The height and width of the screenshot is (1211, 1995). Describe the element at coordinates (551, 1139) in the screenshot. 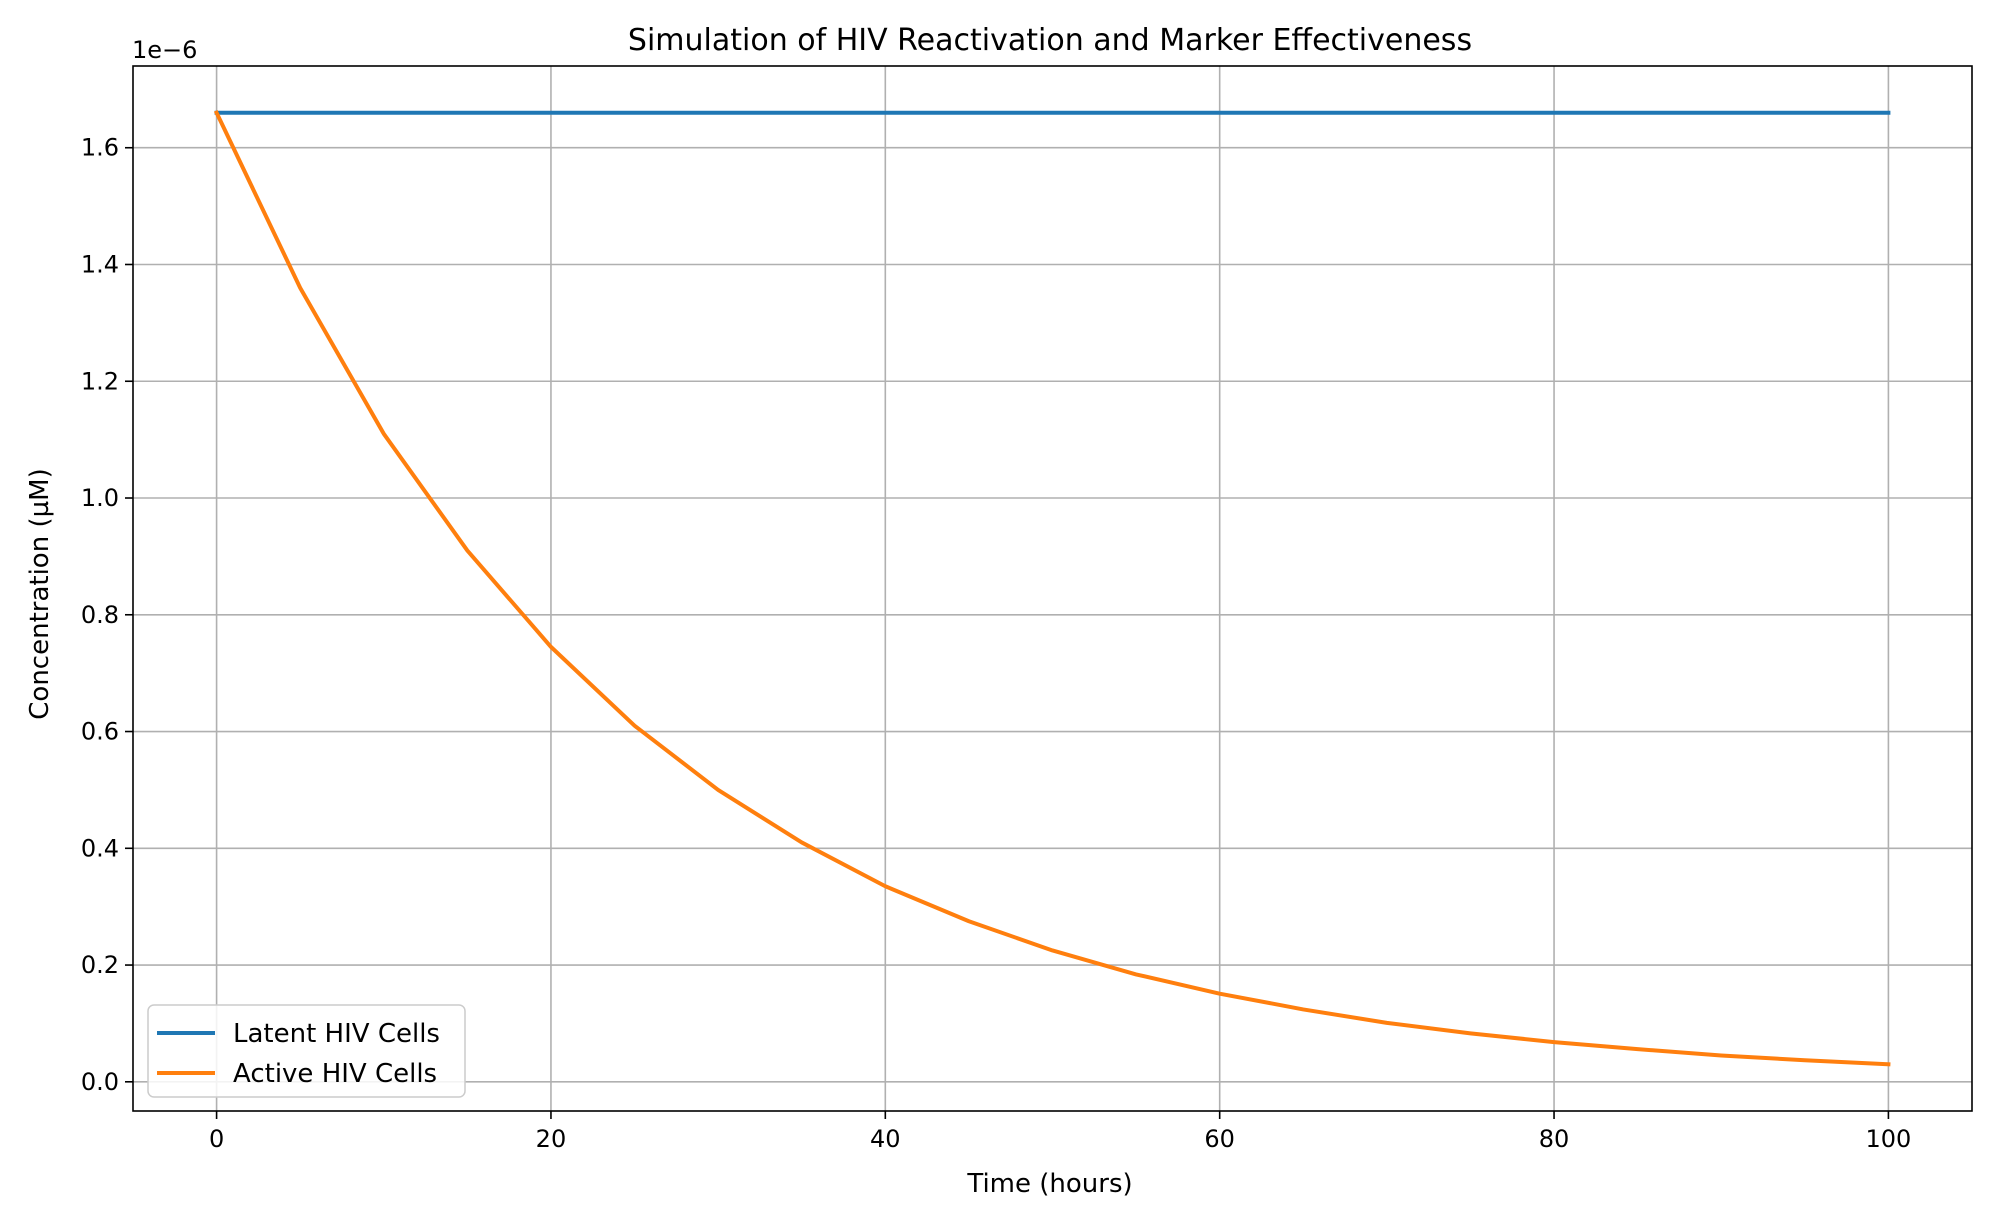

I see `x-tick-label: 20` at that location.